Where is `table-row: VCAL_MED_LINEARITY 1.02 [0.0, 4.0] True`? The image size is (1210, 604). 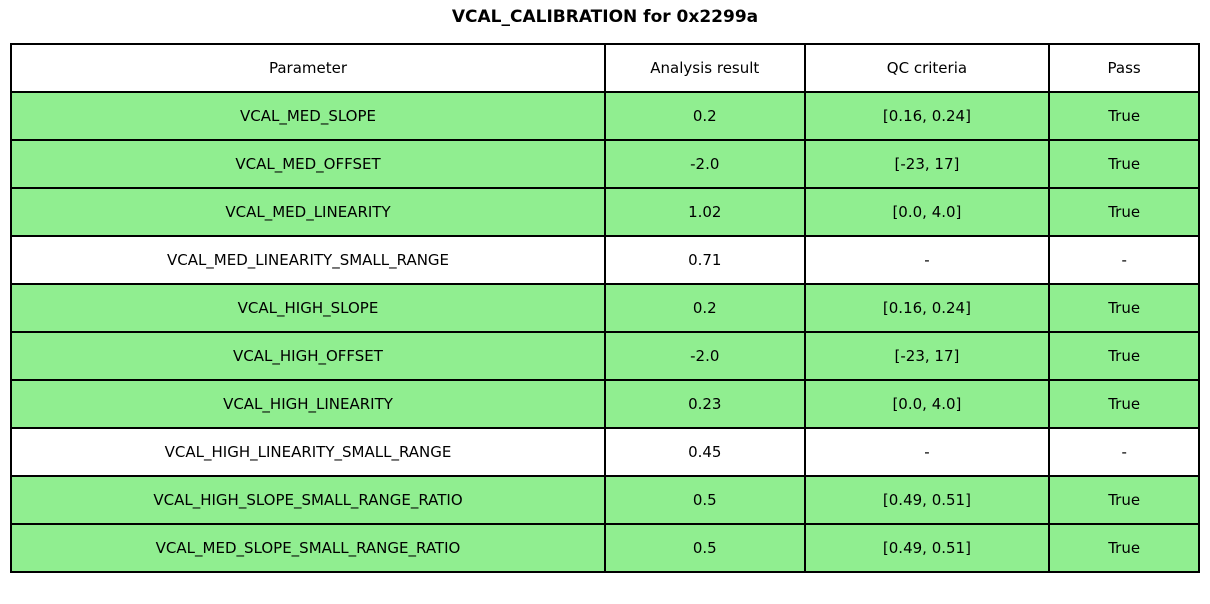 table-row: VCAL_MED_LINEARITY 1.02 [0.0, 4.0] True is located at coordinates (605, 212).